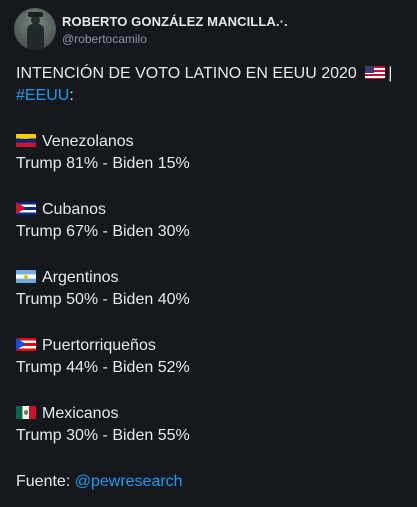 Image resolution: width=417 pixels, height=507 pixels. What do you see at coordinates (128, 481) in the screenshot?
I see `source-link: @pewresearch` at bounding box center [128, 481].